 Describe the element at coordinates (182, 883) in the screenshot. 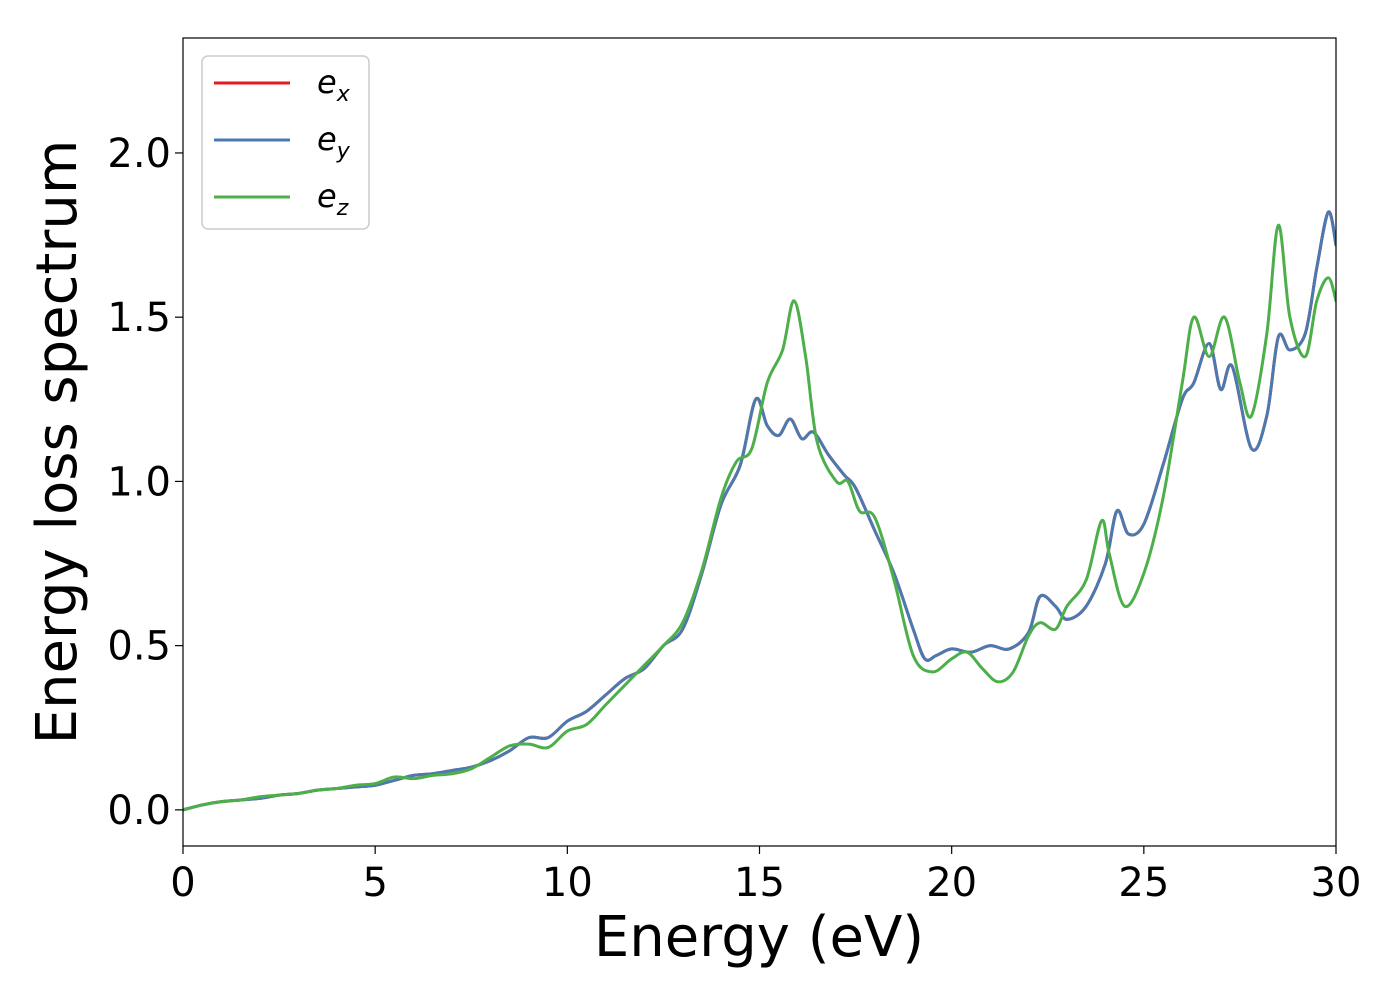

I see `x-tick-label: 0` at that location.